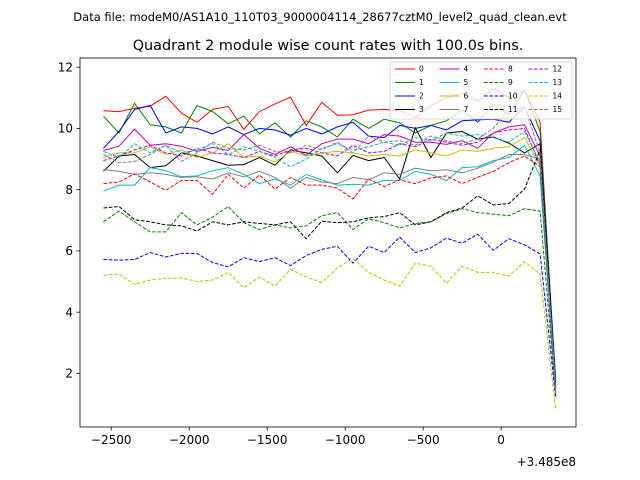 The height and width of the screenshot is (480, 640). Describe the element at coordinates (421, 82) in the screenshot. I see `legend-label-1: 1` at that location.